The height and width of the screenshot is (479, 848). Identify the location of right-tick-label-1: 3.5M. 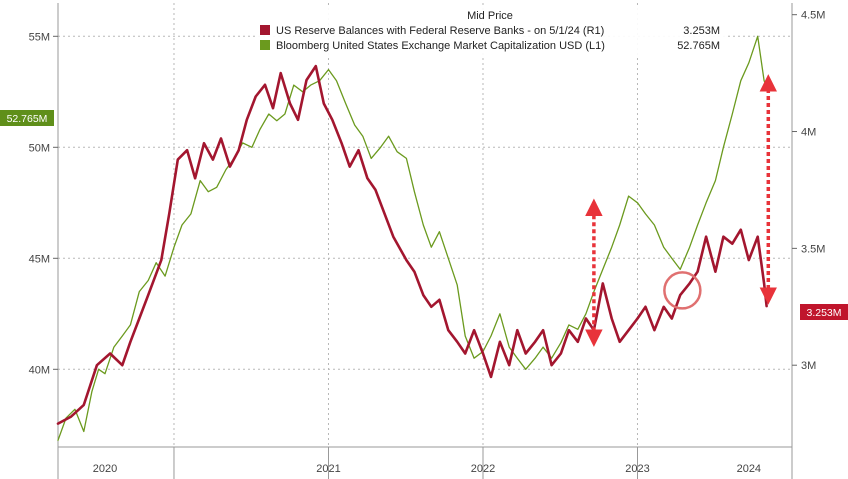
(813, 249).